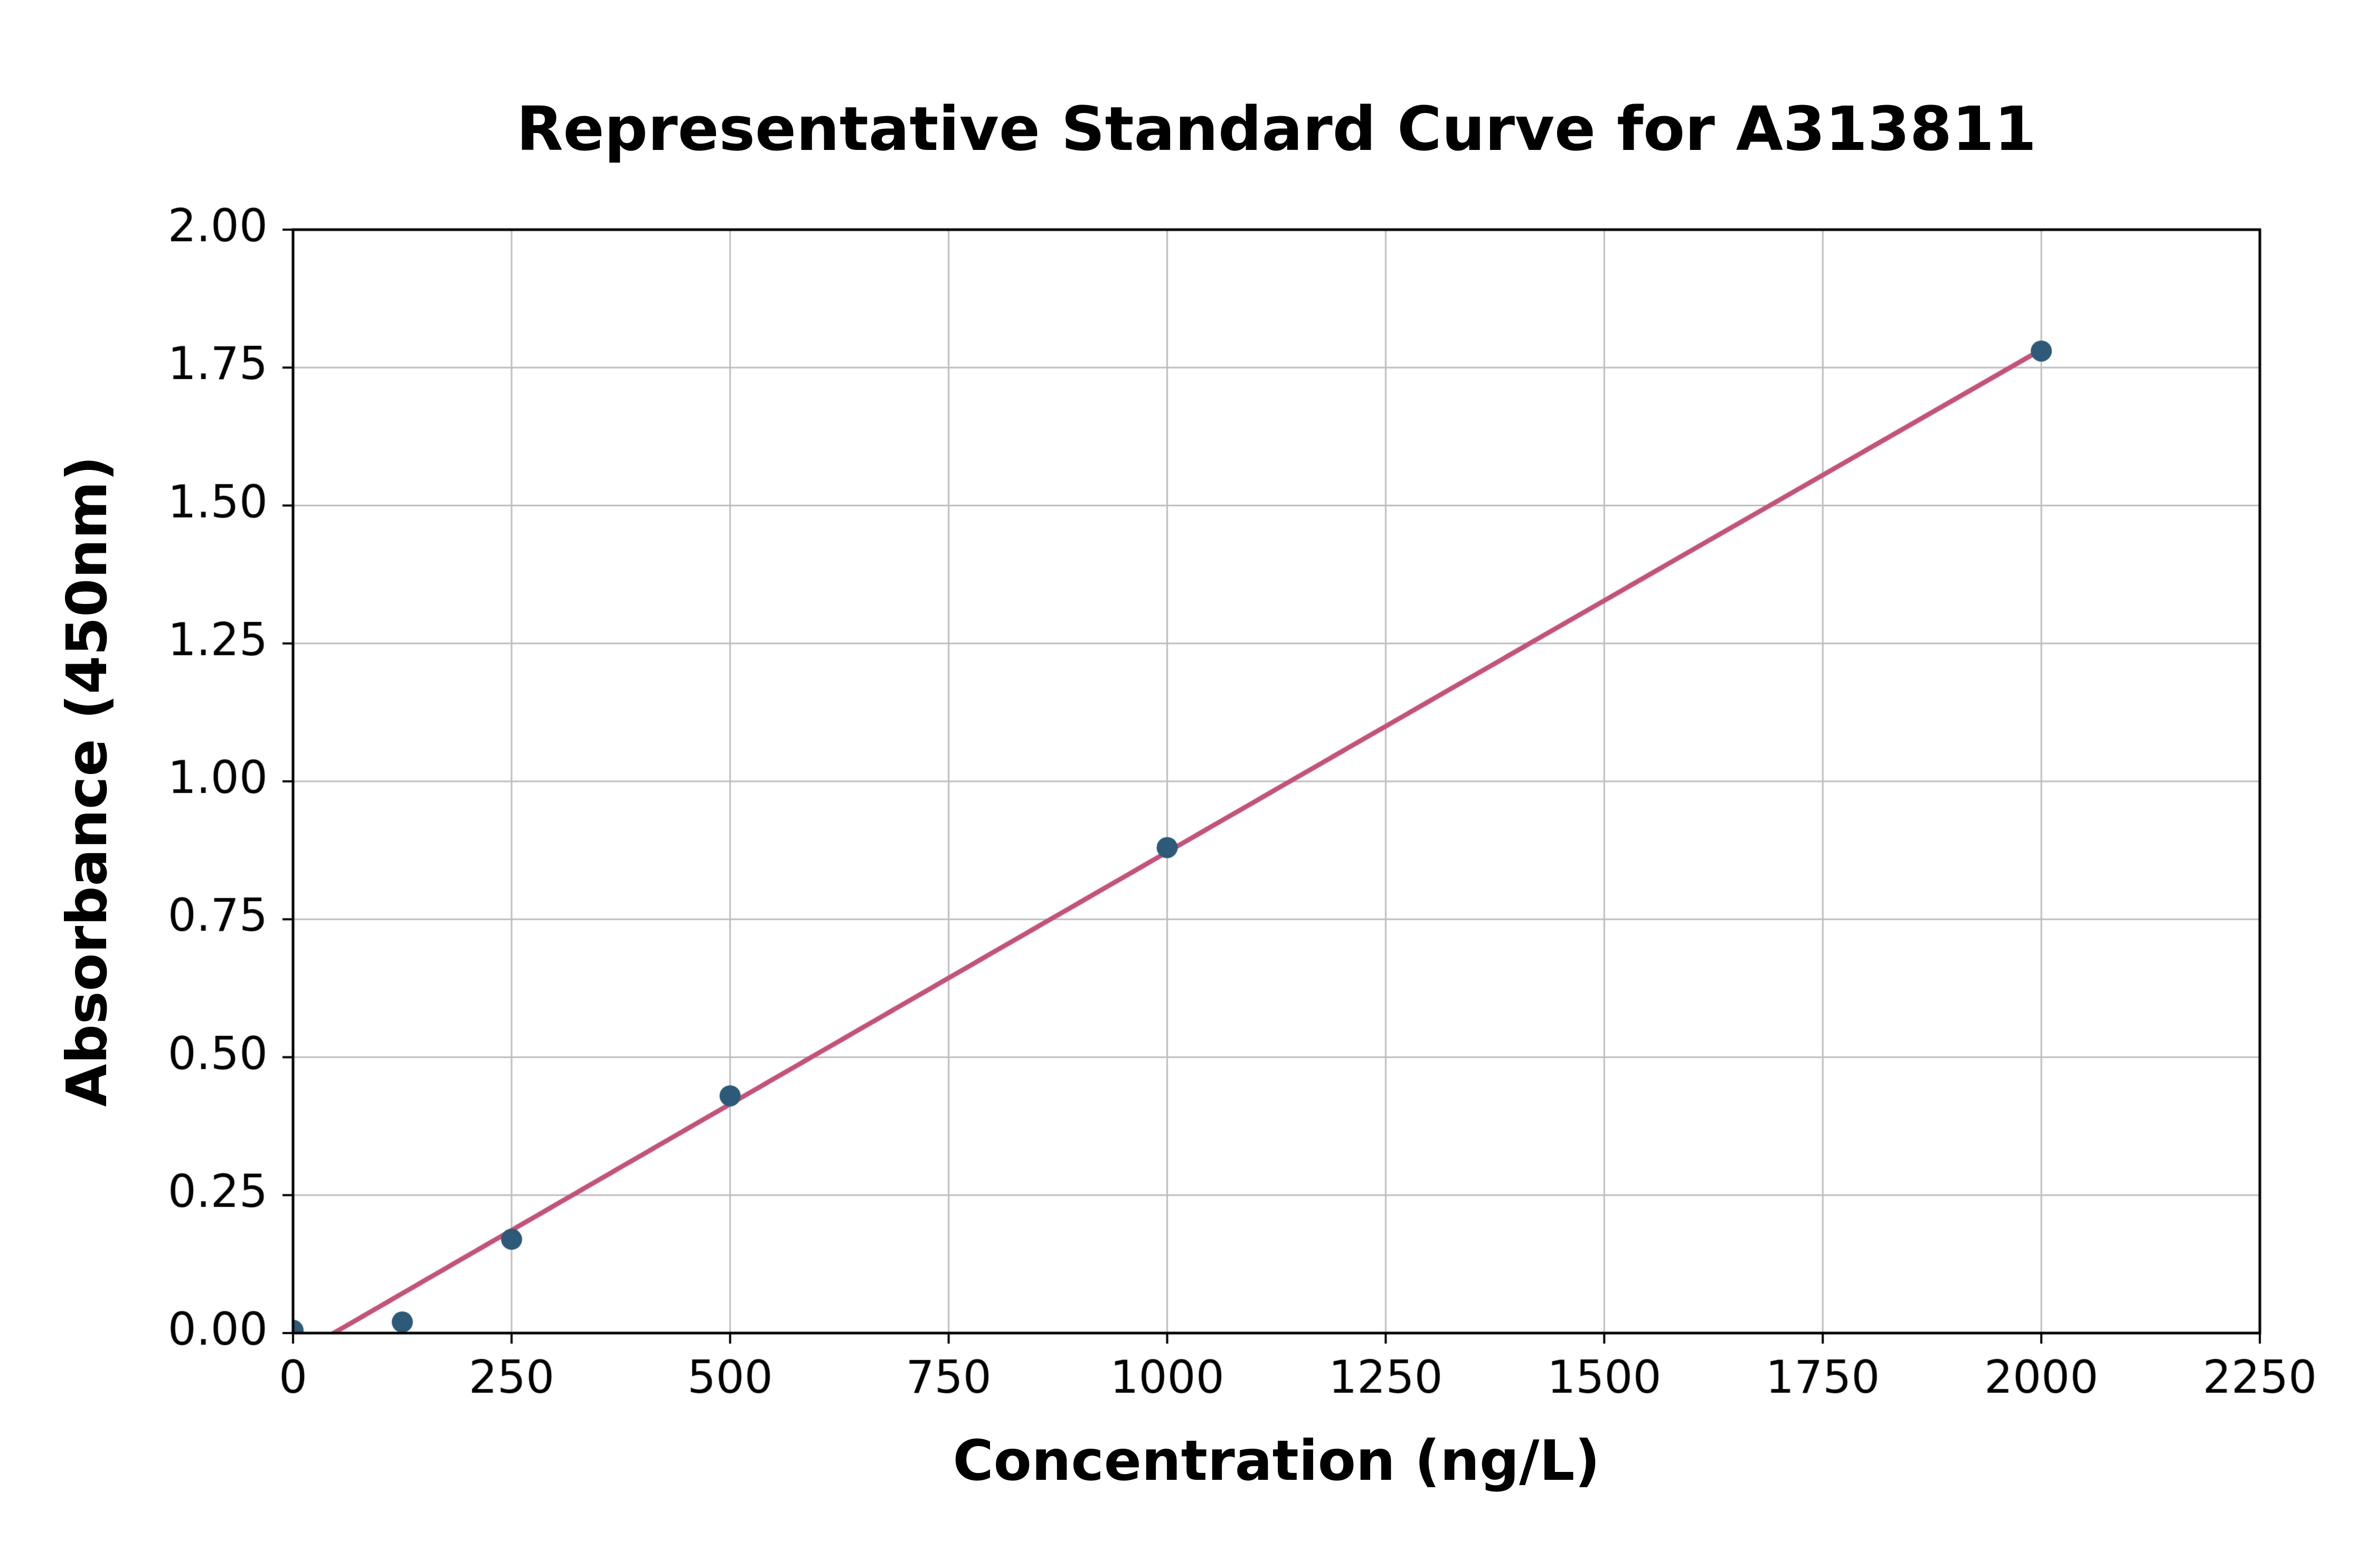 The height and width of the screenshot is (1568, 2376). Describe the element at coordinates (1277, 1461) in the screenshot. I see `x-axis-label: Concentration (ng/L)` at that location.